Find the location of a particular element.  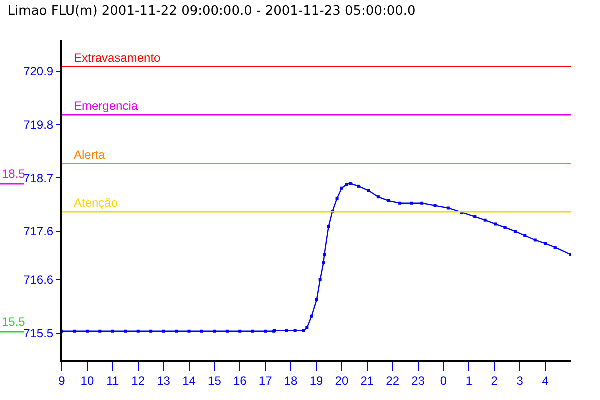

x-tick-label: 13 is located at coordinates (164, 381).